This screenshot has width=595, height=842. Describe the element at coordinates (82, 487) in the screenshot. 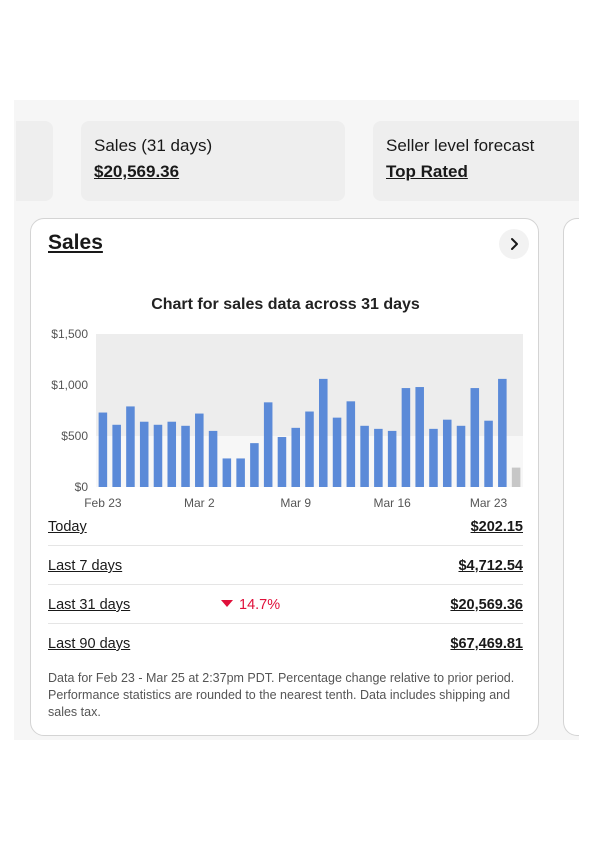

I see `y-tick-label: $0` at that location.